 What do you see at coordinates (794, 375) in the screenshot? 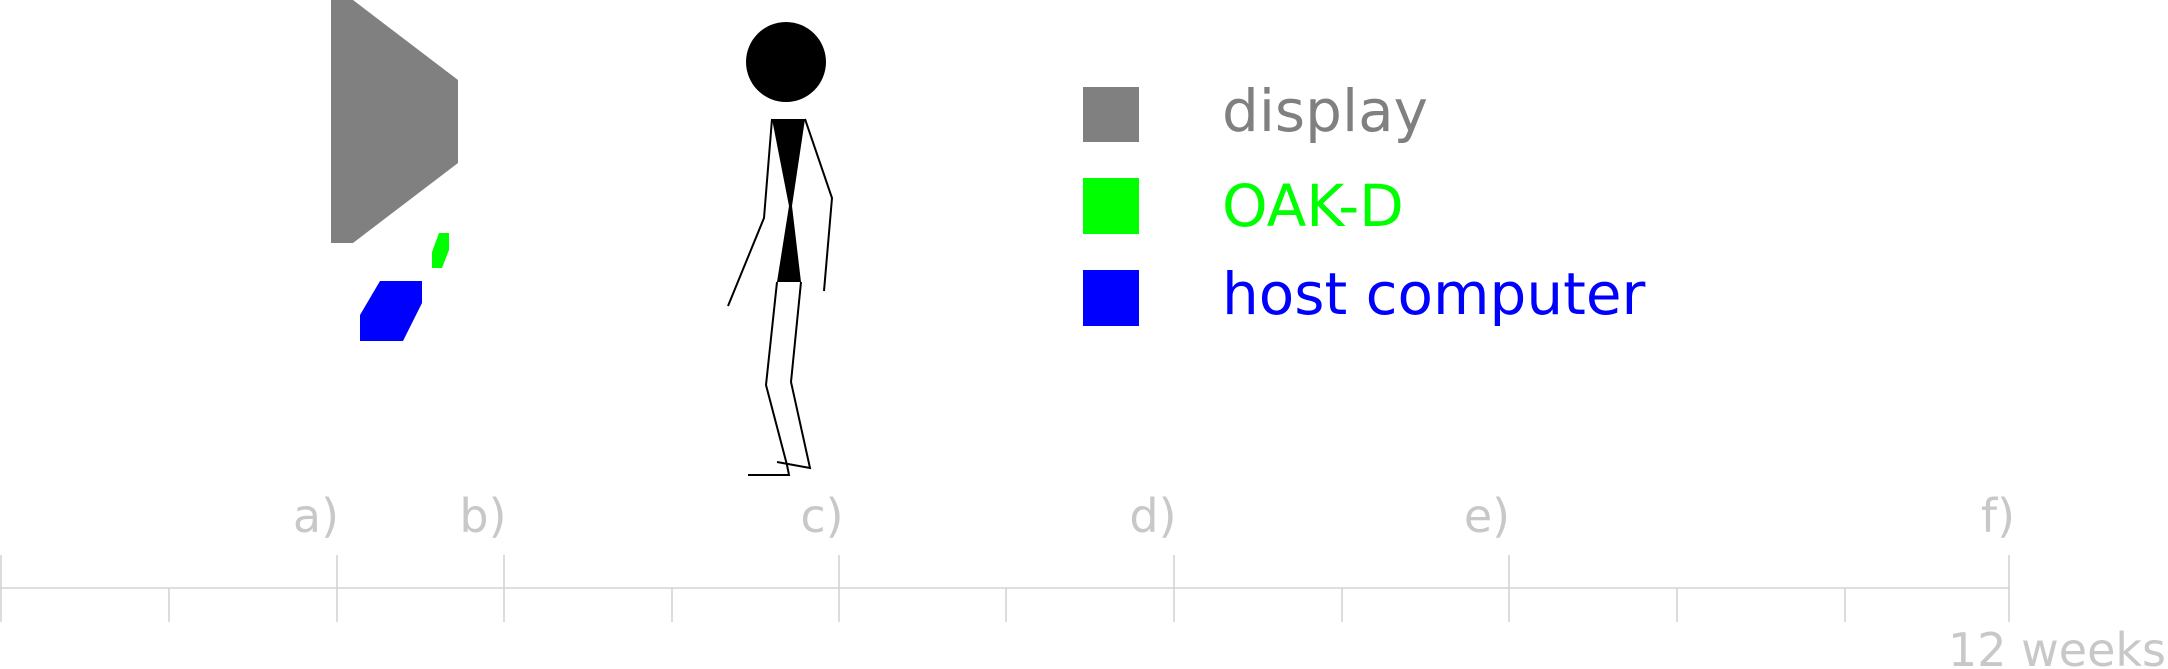
I see `person-right-leg` at bounding box center [794, 375].